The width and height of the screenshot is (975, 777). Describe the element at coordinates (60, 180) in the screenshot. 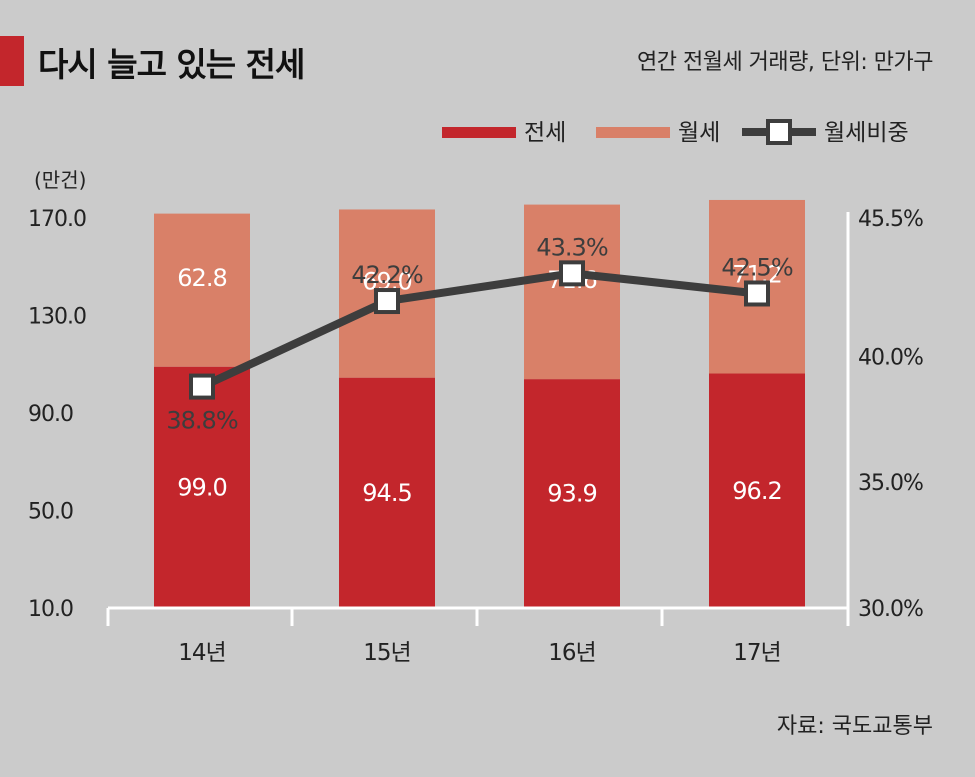

I see `y-axis-unit-label: (만건)` at that location.